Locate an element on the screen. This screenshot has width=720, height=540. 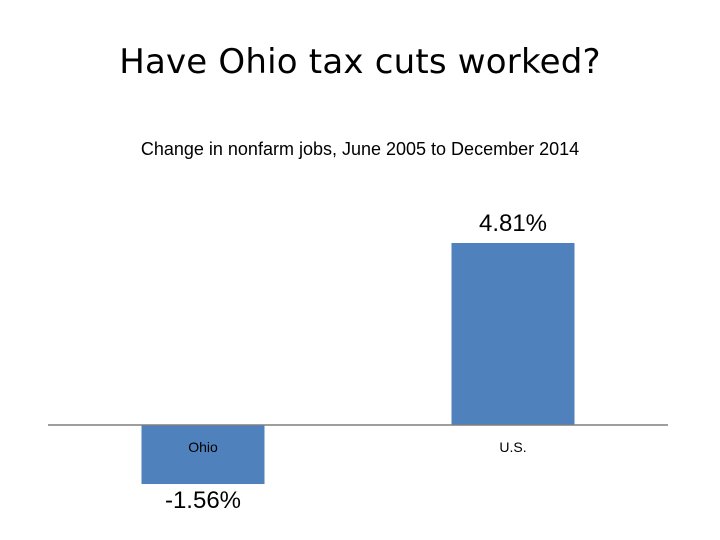
bar-u-s is located at coordinates (513, 334).